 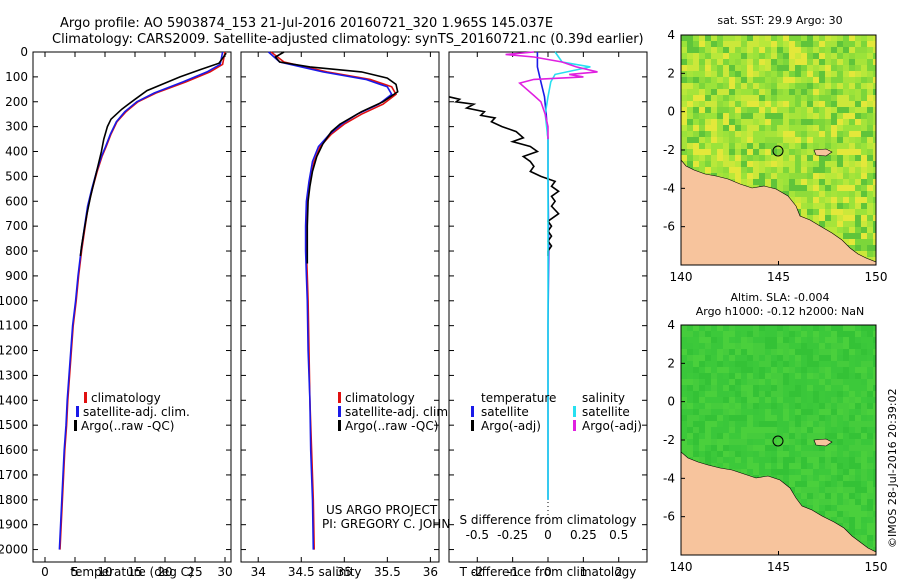 What do you see at coordinates (669, 188) in the screenshot?
I see `lat-tick-label: -4` at bounding box center [669, 188].